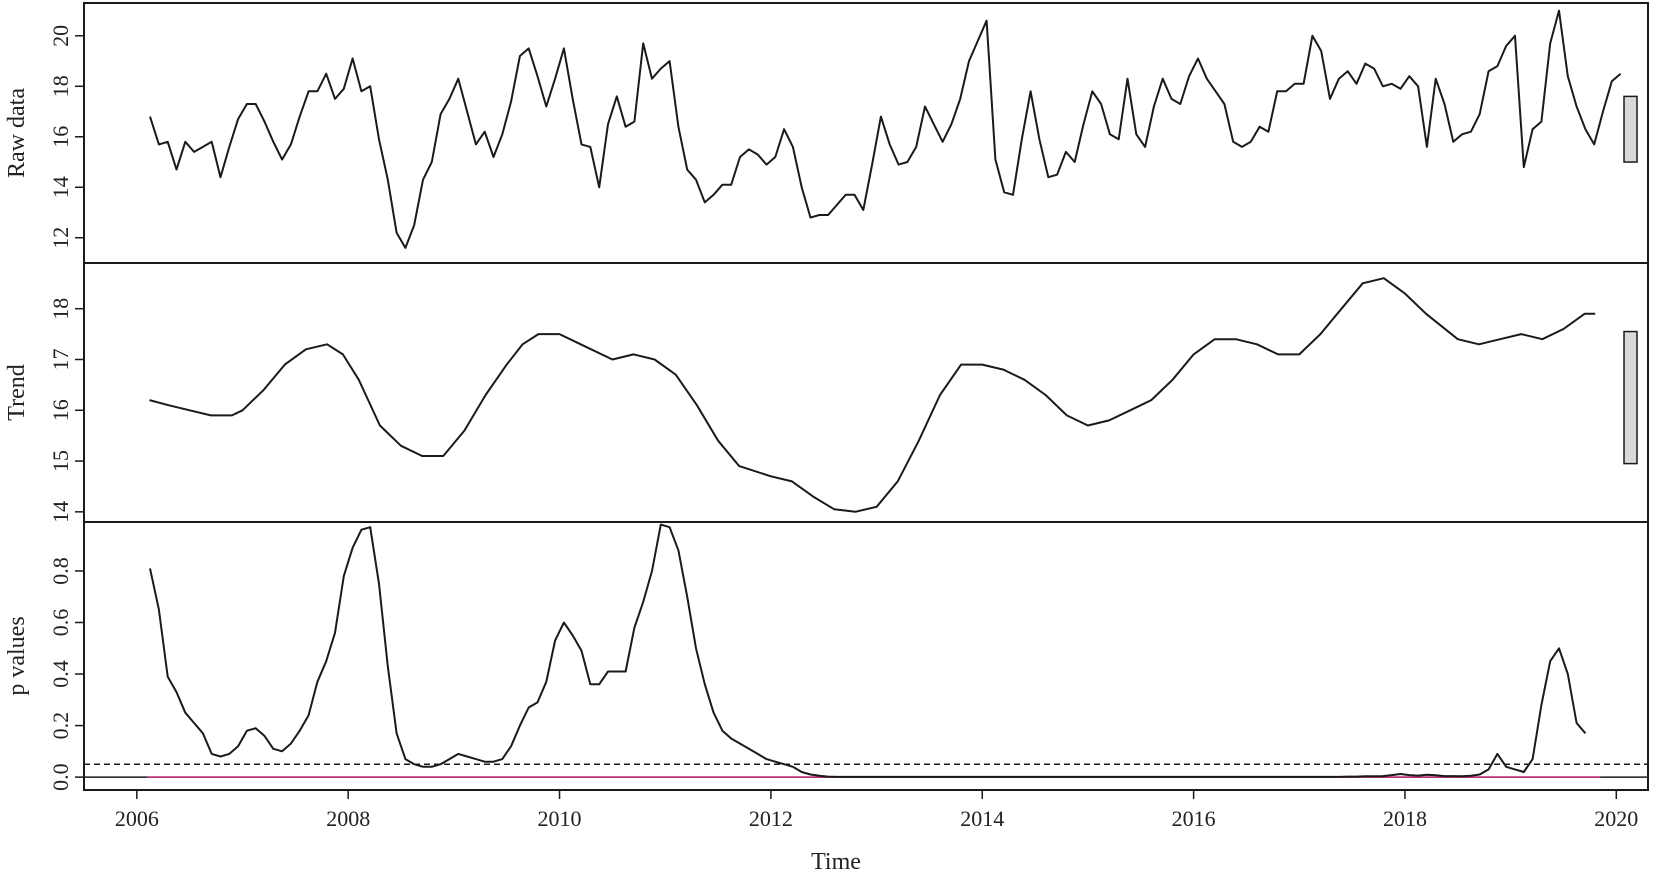  I want to click on y-tick-label-raw: 18, so click(60, 86).